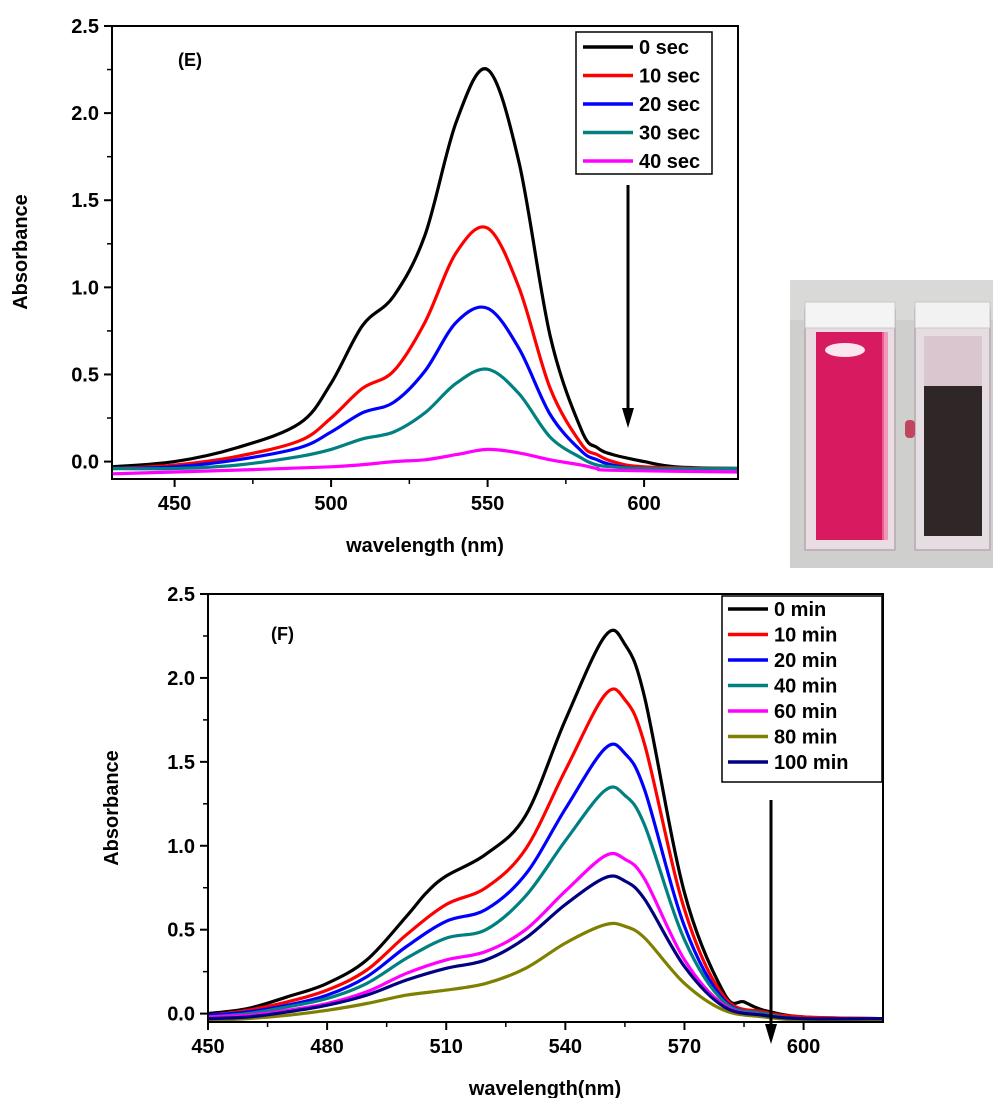  I want to click on legend-label: 0 min, so click(800, 610).